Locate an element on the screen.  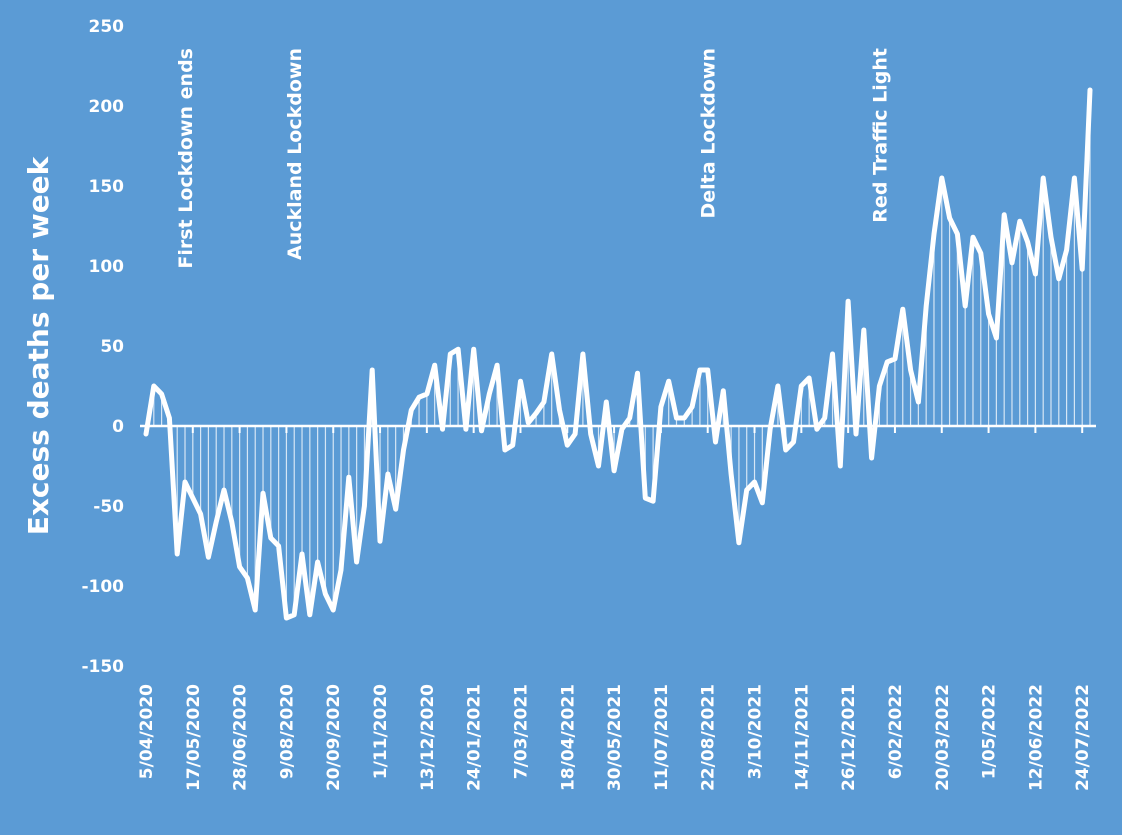
x-tick-label: 20/03/2022 is located at coordinates (943, 737).